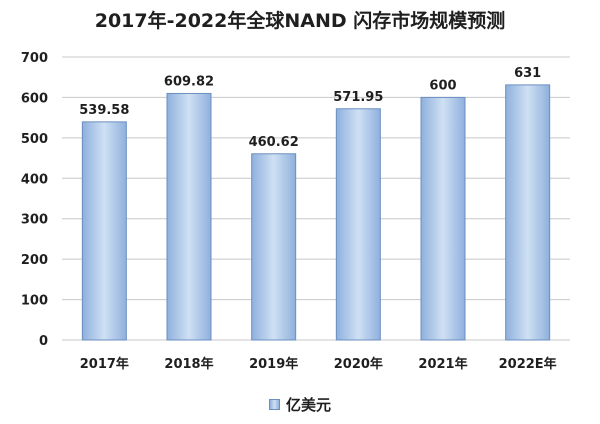 The width and height of the screenshot is (600, 424). What do you see at coordinates (358, 97) in the screenshot?
I see `data-label: 571.95` at bounding box center [358, 97].